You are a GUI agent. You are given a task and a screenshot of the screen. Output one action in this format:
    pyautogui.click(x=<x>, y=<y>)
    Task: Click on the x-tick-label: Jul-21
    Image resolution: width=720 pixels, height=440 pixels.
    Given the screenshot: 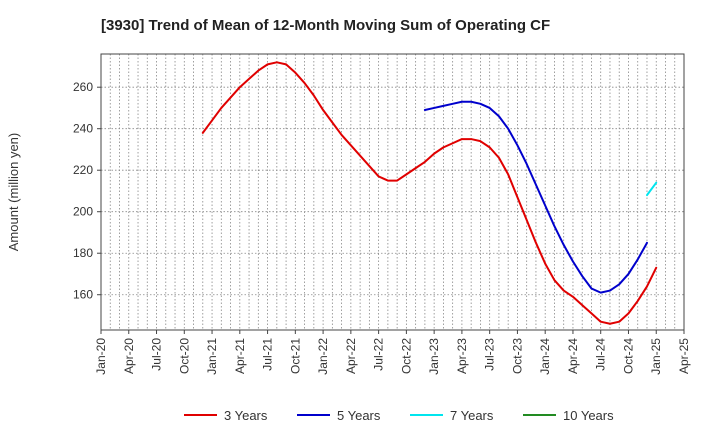 What is the action you would take?
    pyautogui.click(x=268, y=354)
    